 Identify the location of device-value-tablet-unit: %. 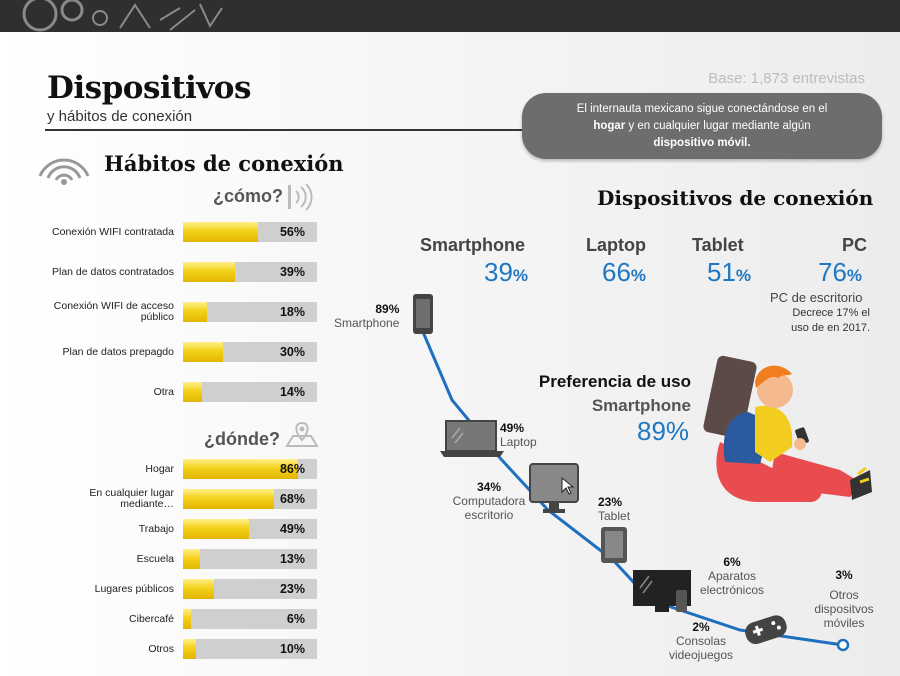
(743, 275).